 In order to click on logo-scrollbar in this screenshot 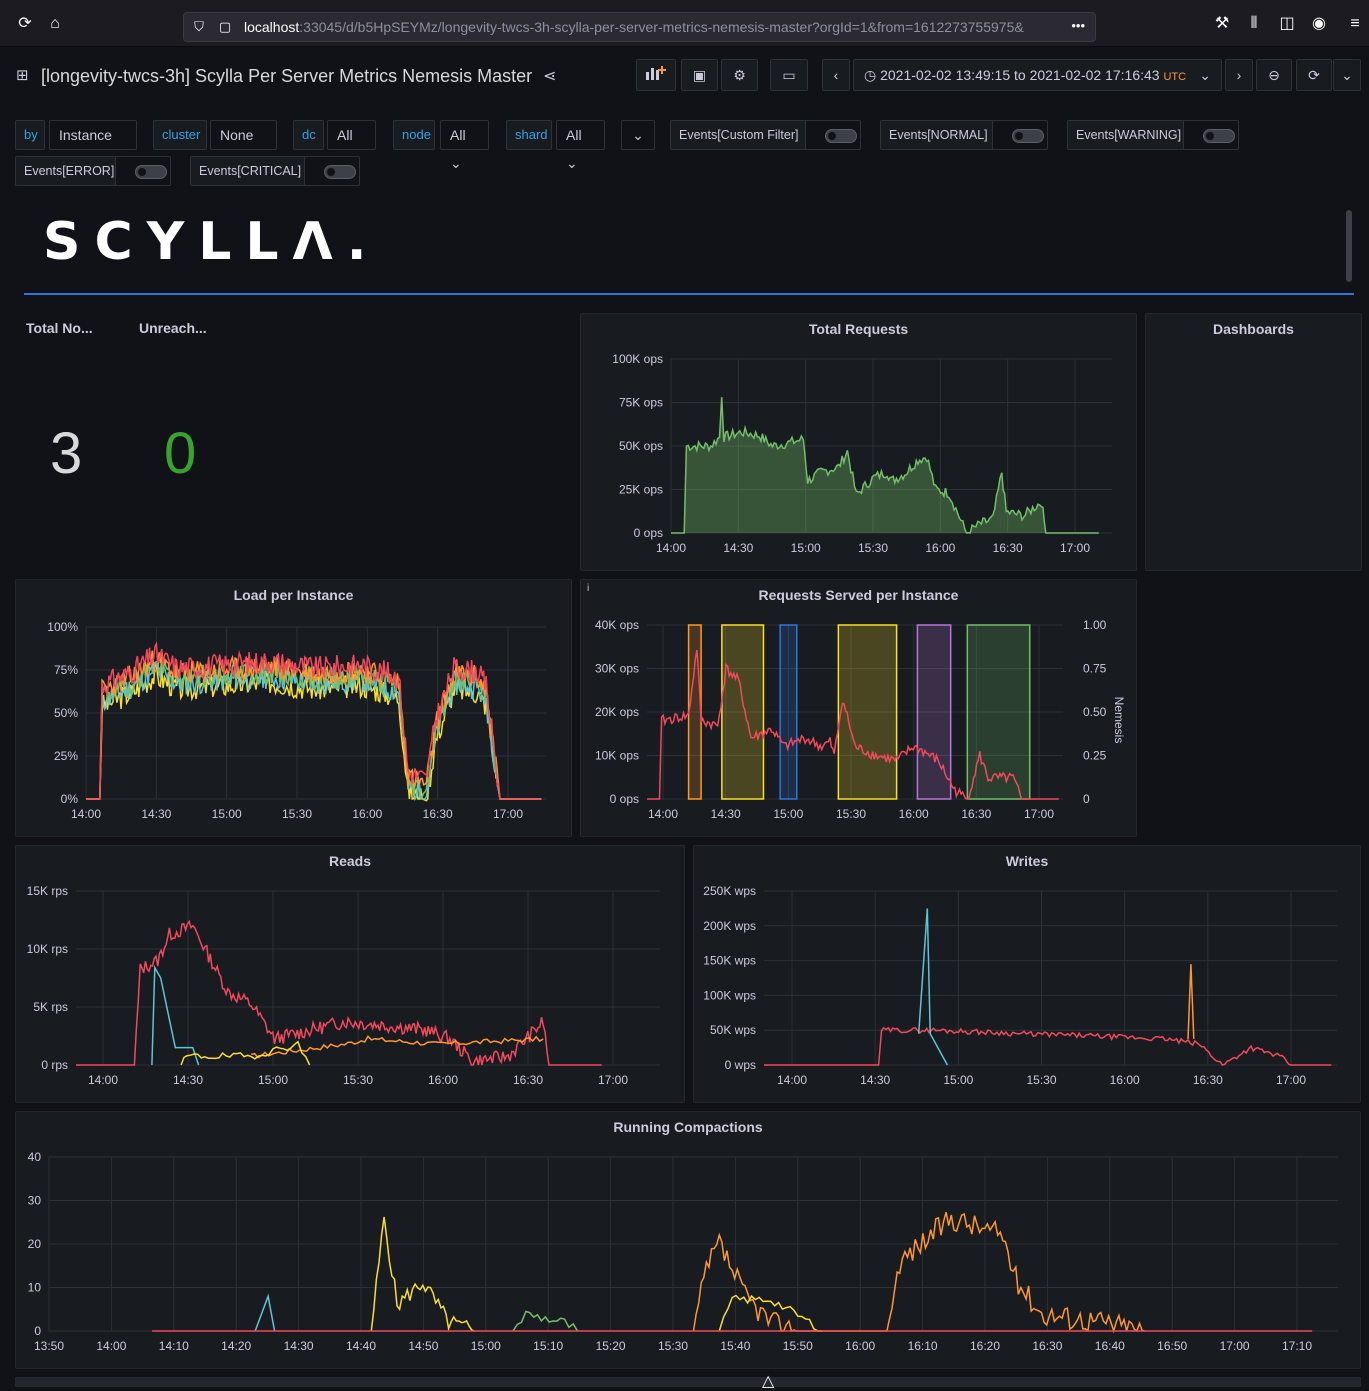, I will do `click(1349, 246)`.